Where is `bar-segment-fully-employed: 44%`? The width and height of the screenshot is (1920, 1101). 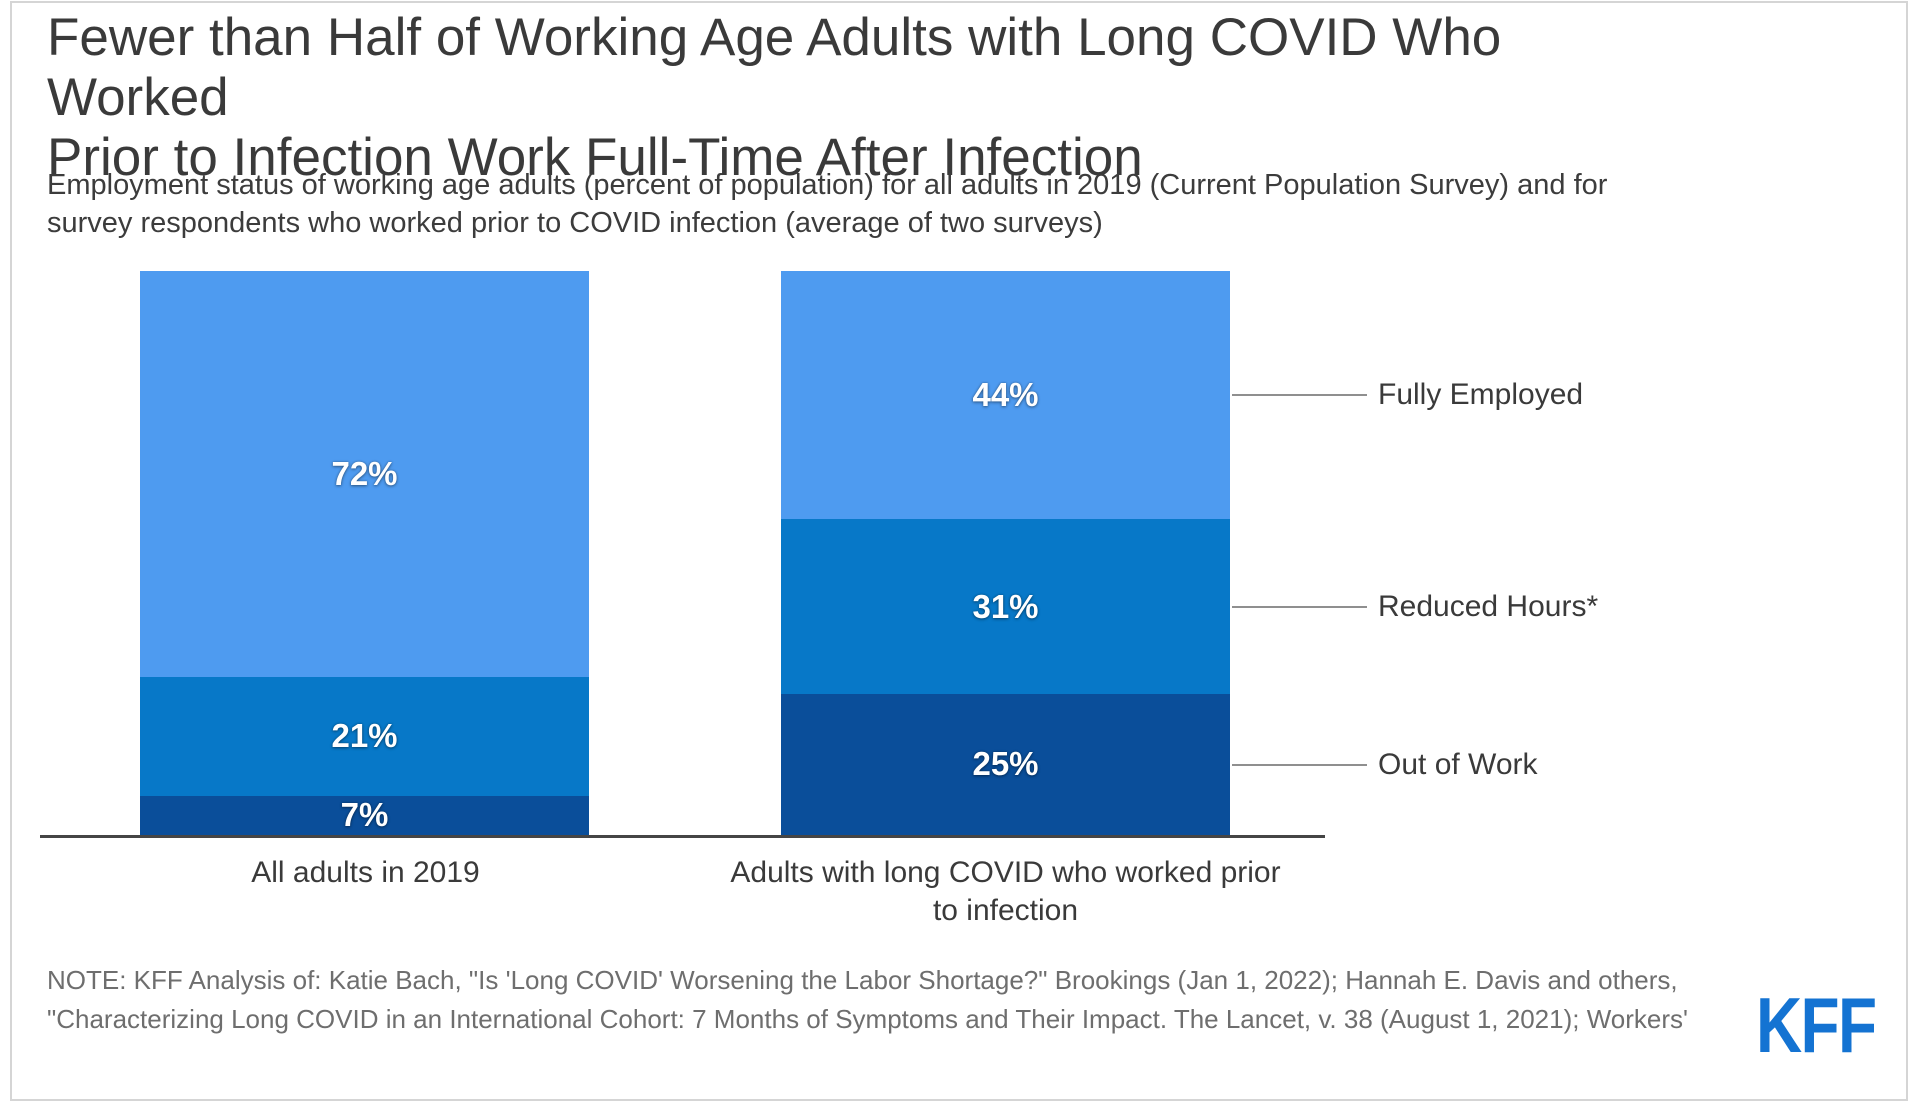
bar-segment-fully-employed: 44% is located at coordinates (1005, 395).